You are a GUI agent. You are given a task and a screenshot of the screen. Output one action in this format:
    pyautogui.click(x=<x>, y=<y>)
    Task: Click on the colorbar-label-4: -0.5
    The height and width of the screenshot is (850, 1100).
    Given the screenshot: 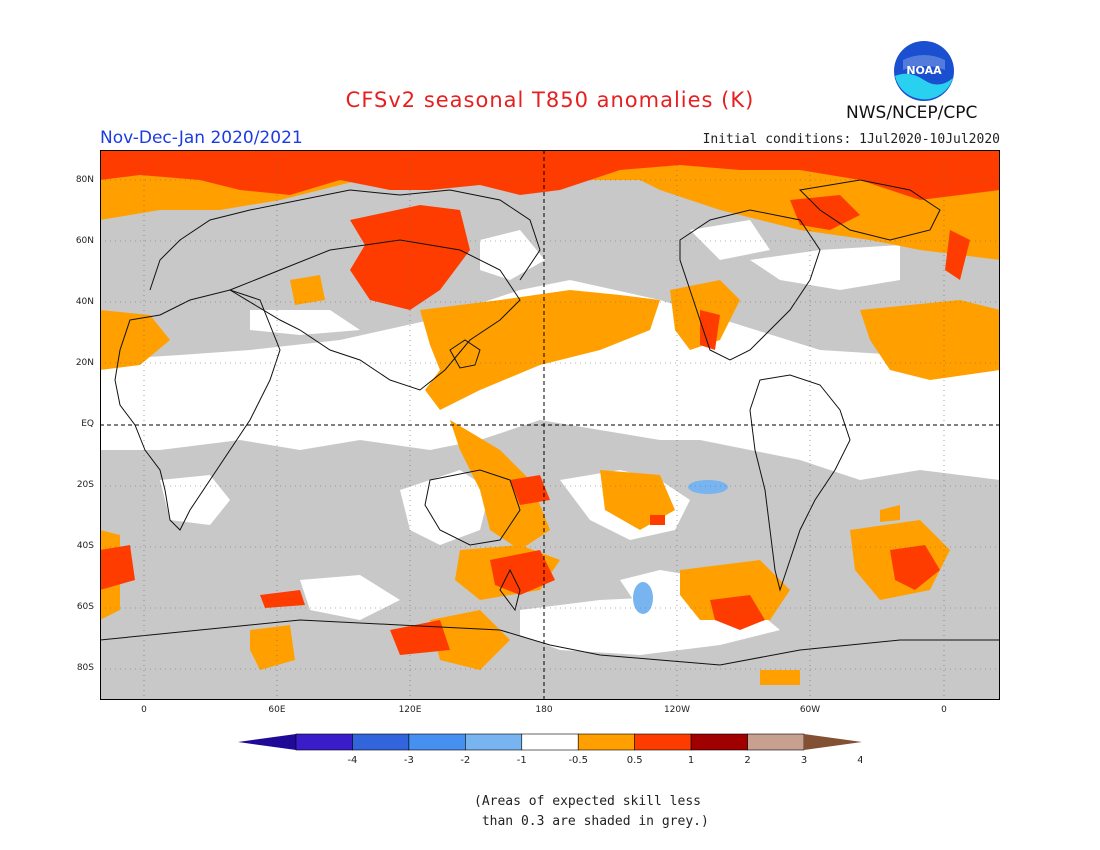 What is the action you would take?
    pyautogui.click(x=578, y=760)
    